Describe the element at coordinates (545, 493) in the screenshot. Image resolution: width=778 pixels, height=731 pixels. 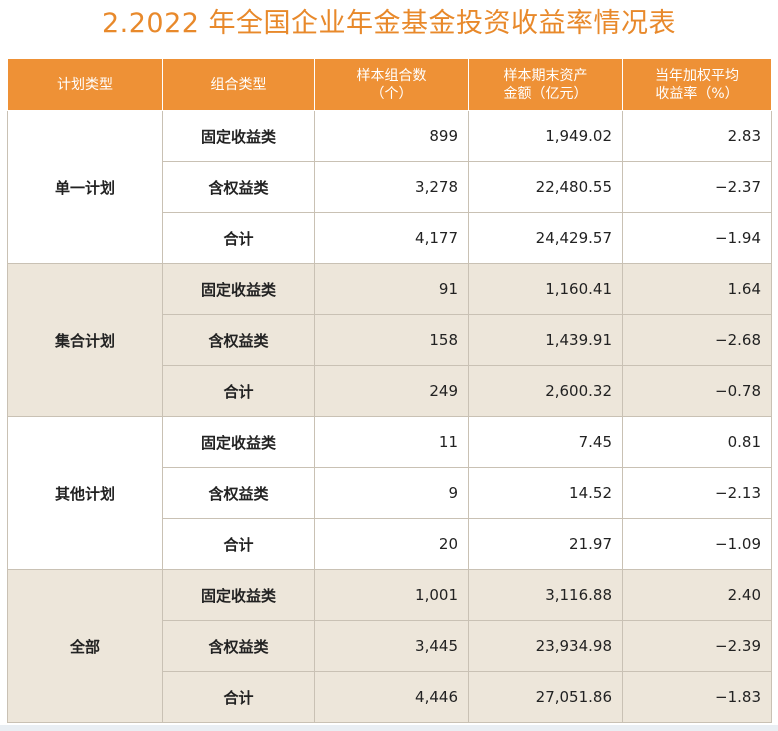
I see `assets-cell: 14.52` at that location.